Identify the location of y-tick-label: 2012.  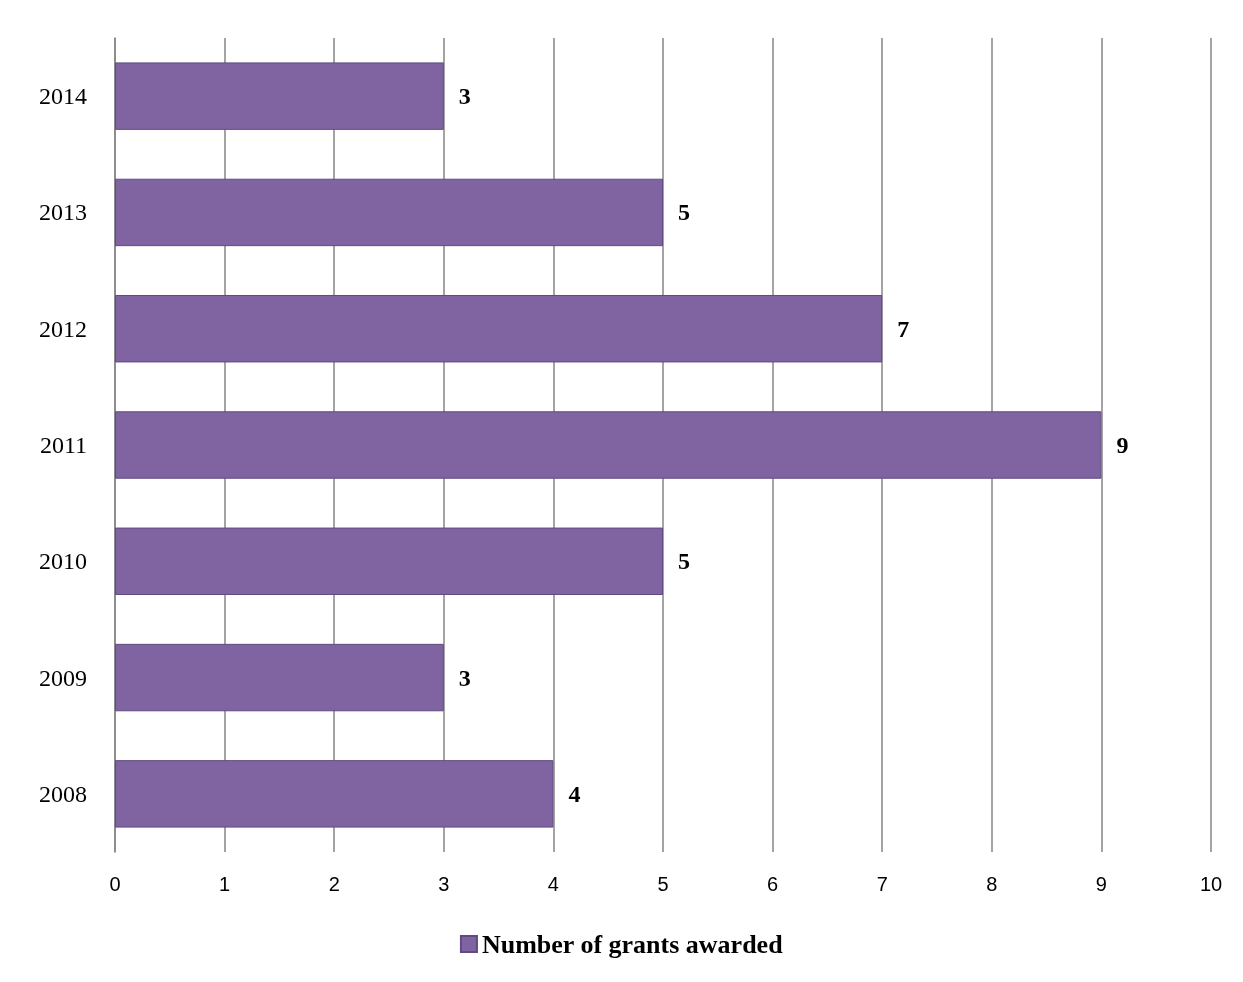
(63, 328).